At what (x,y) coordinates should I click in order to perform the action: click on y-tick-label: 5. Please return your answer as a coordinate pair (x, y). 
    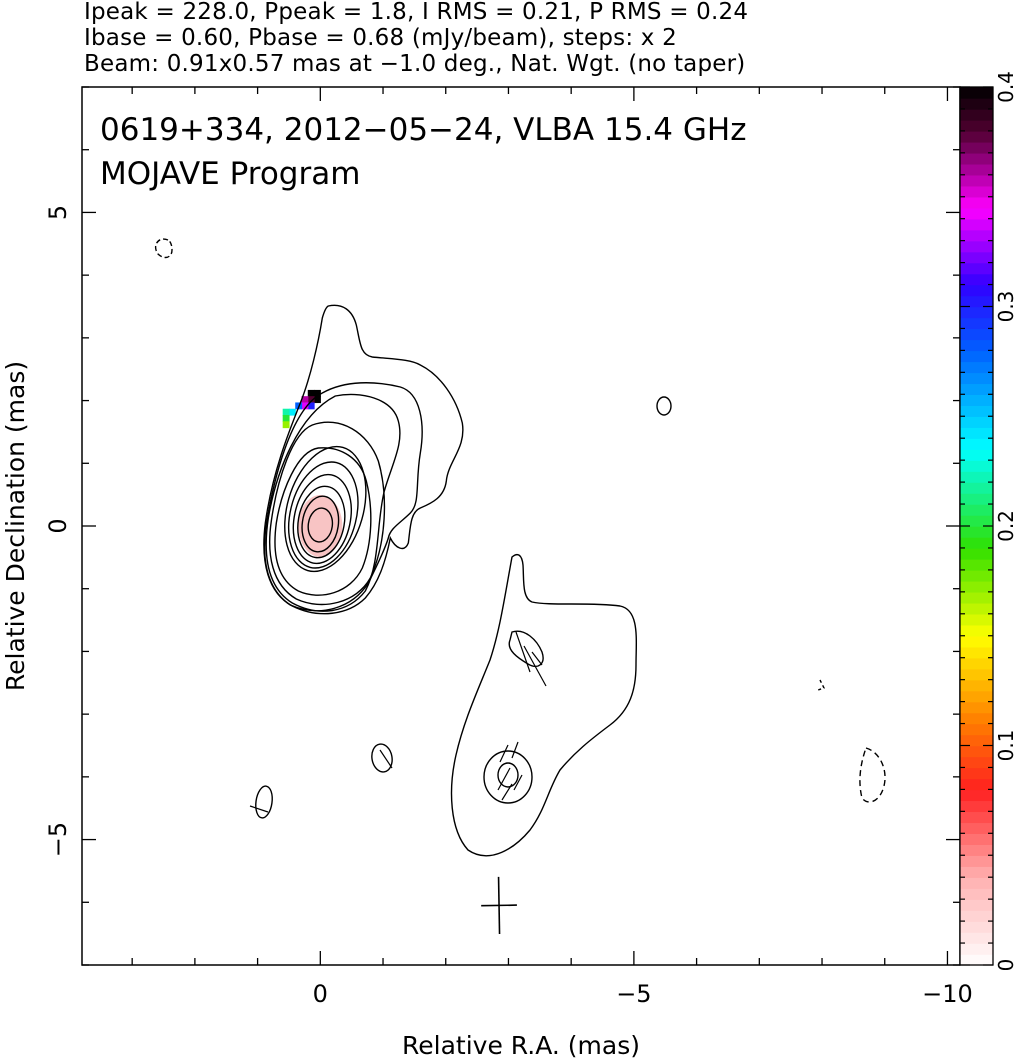
    Looking at the image, I should click on (58, 212).